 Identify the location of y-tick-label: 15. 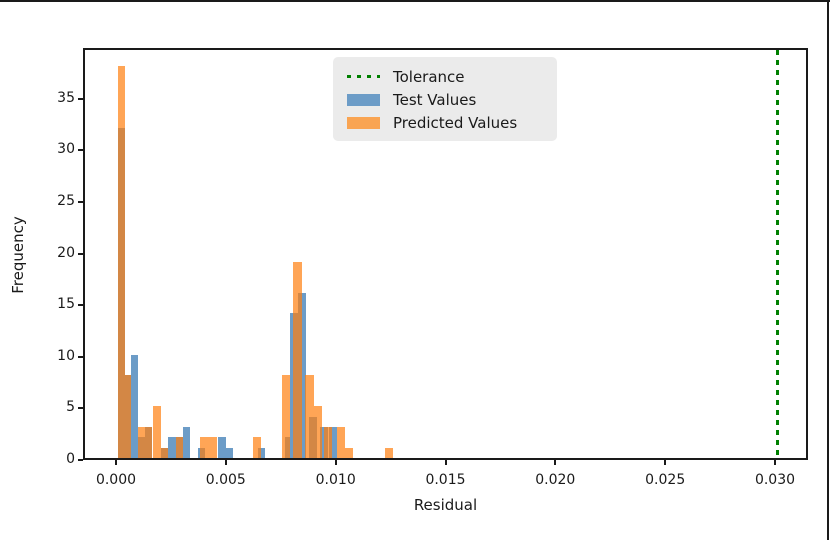
(66, 304).